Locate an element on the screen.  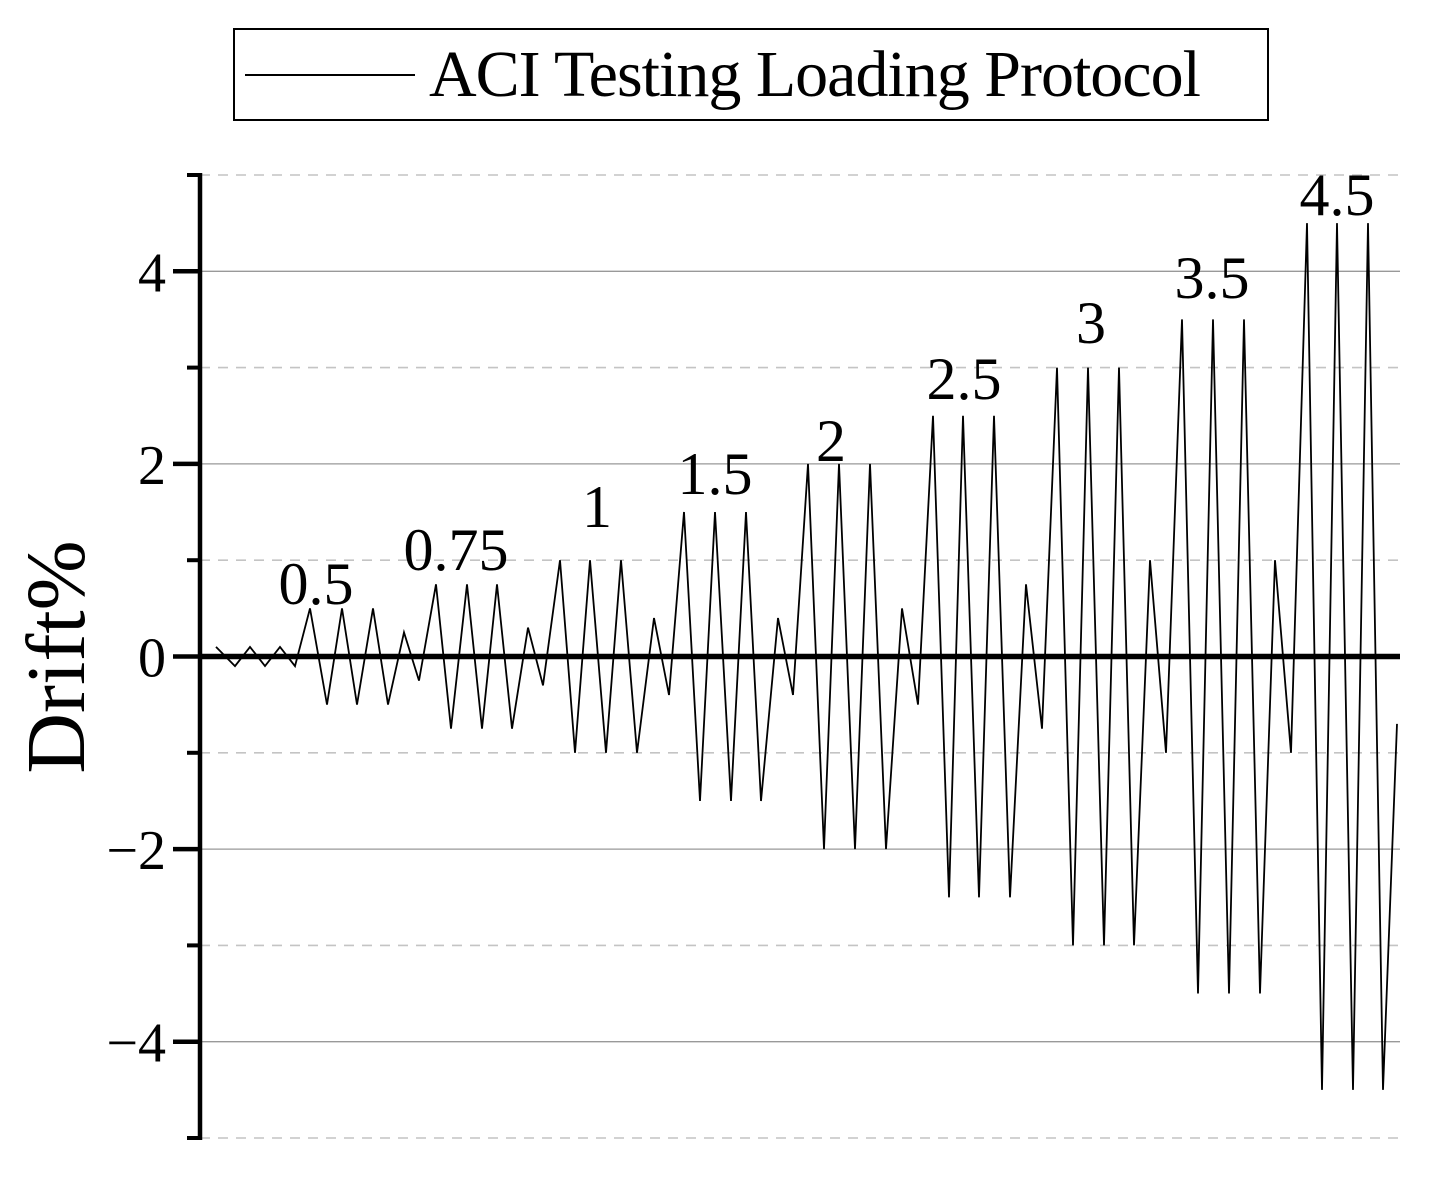
legend-box: ACI Testing Loading Protocol is located at coordinates (751, 74).